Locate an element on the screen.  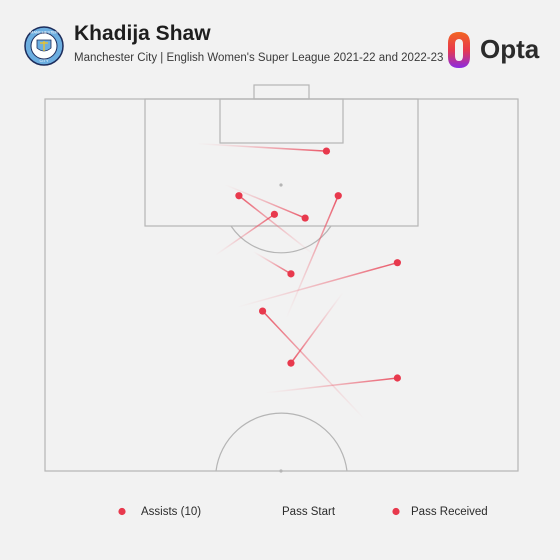
crest-text-top: MANCHESTER is located at coordinates (44, 32).